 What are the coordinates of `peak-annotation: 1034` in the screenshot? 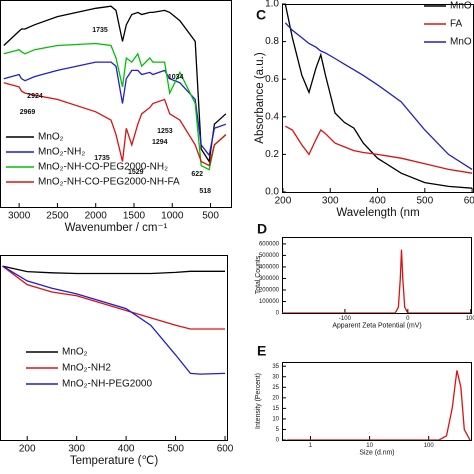 It's located at (176, 77).